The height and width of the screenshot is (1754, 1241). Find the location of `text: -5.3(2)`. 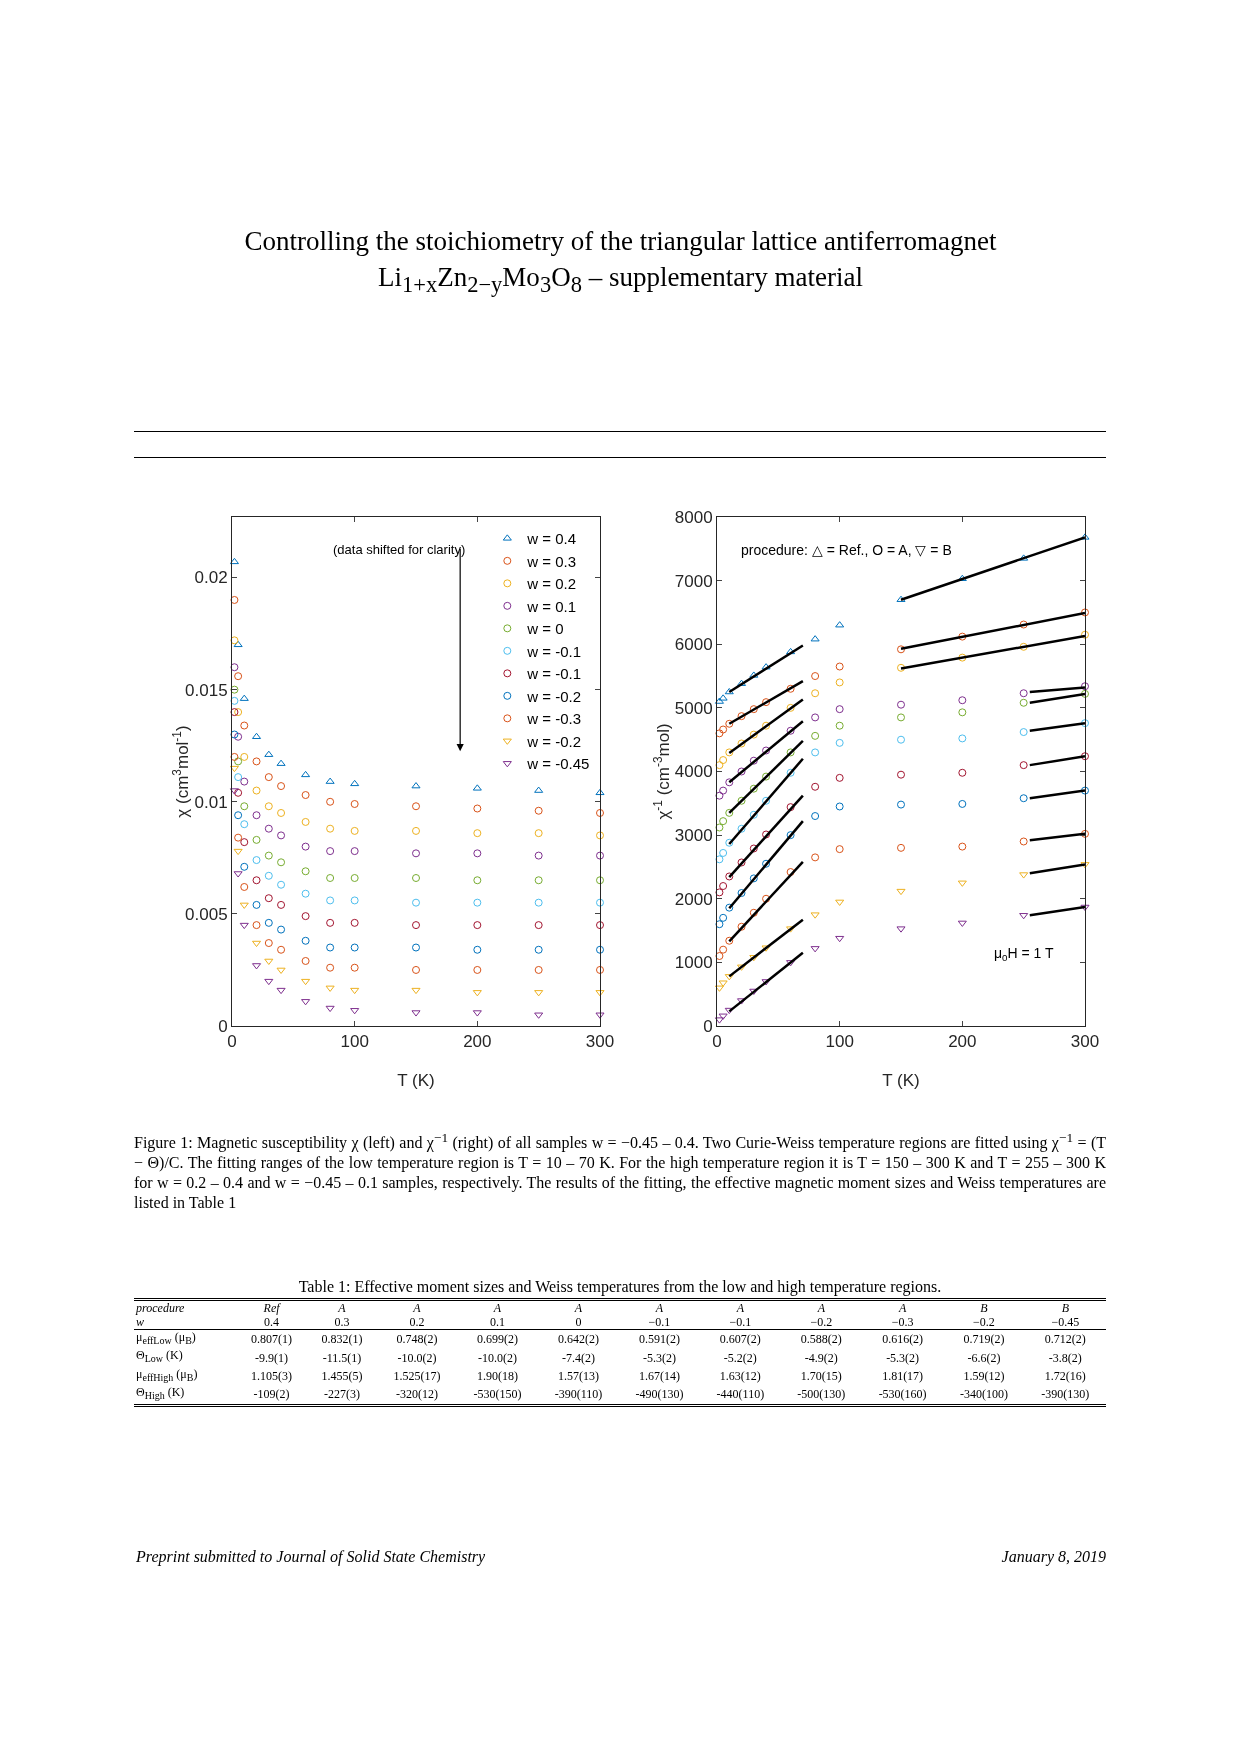

text: -5.3(2) is located at coordinates (903, 1358).